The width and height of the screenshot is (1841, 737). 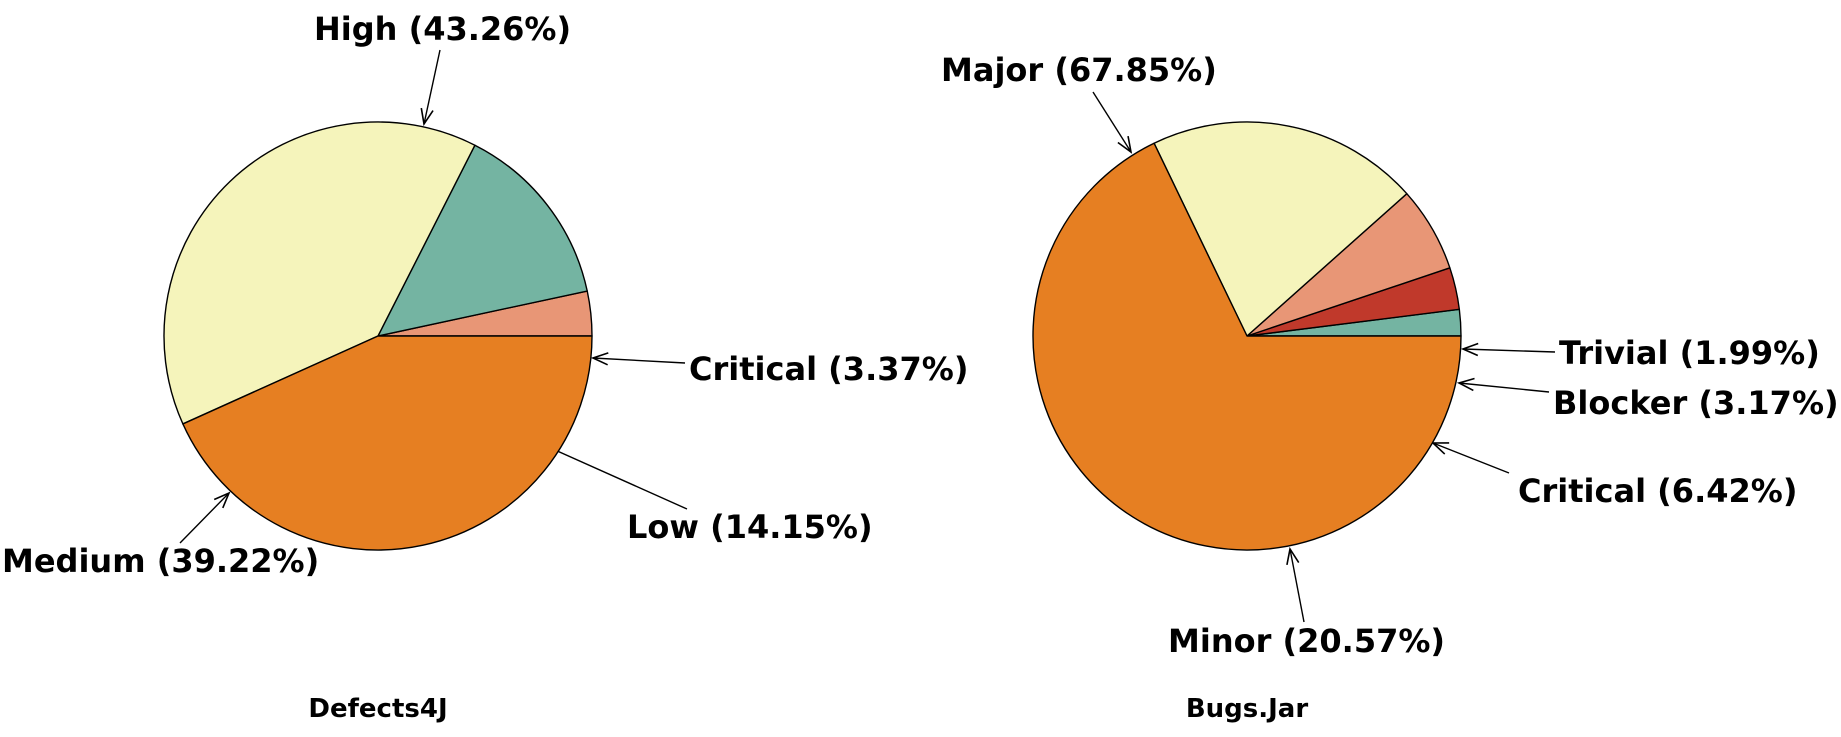 I want to click on label-arrow-trivial, so click(x=1509, y=350).